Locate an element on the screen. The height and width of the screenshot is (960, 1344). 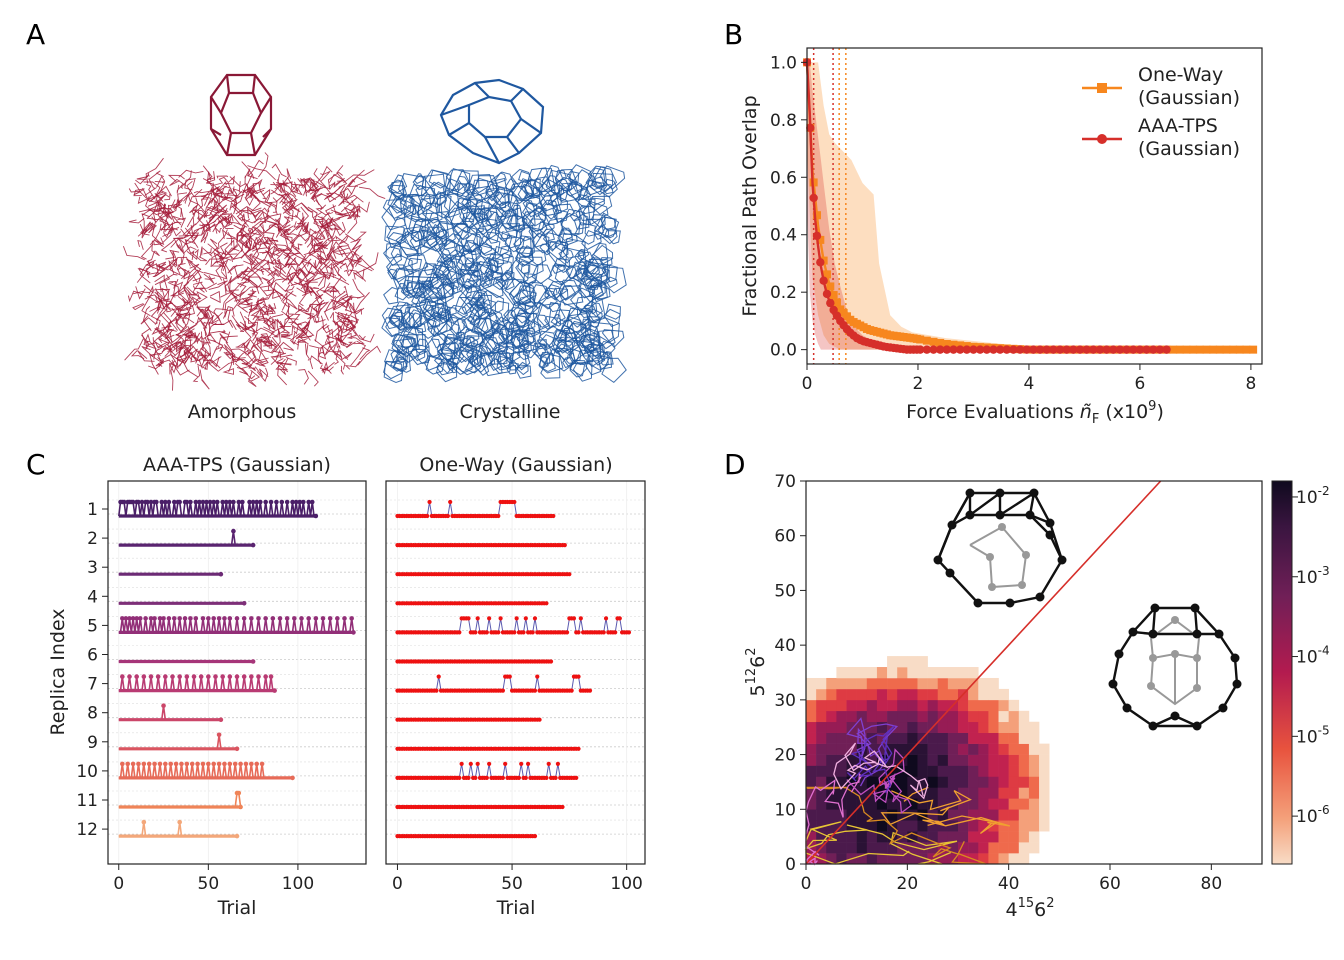
diagonal-line is located at coordinates (983, 672).